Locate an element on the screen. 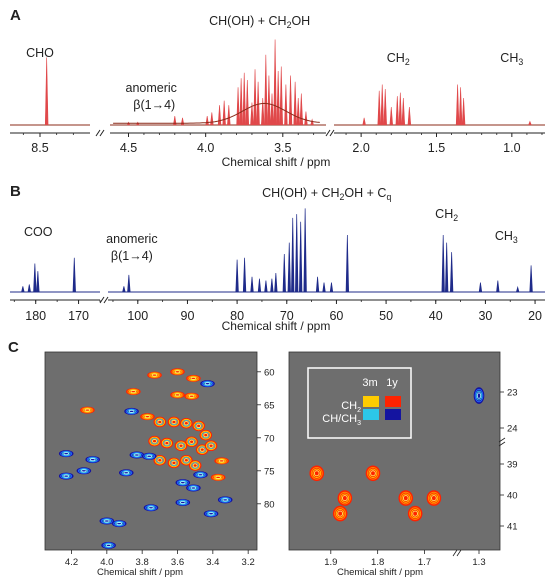 This screenshot has height=582, width=550. hsqc-right-x-break is located at coordinates (459, 553).